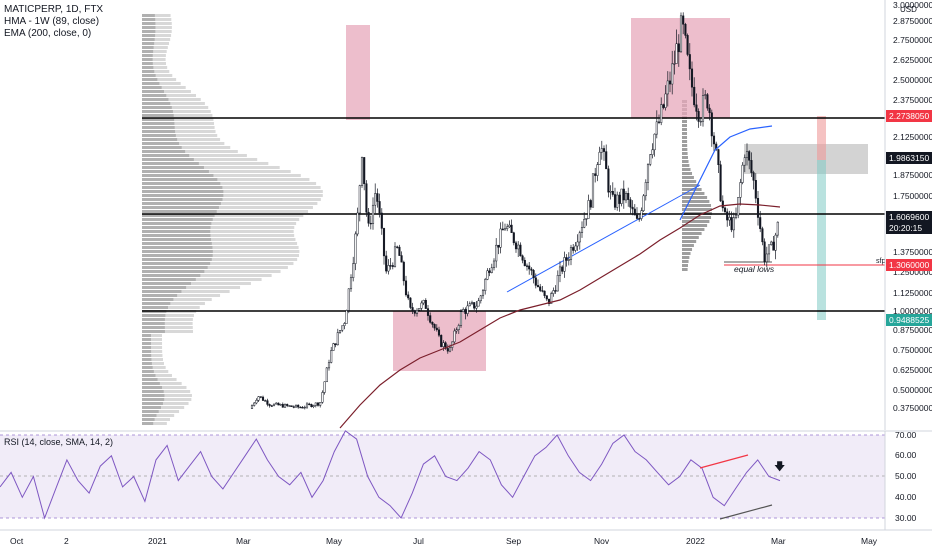  Describe the element at coordinates (66, 541) in the screenshot. I see `time-tick-label: 2` at that location.